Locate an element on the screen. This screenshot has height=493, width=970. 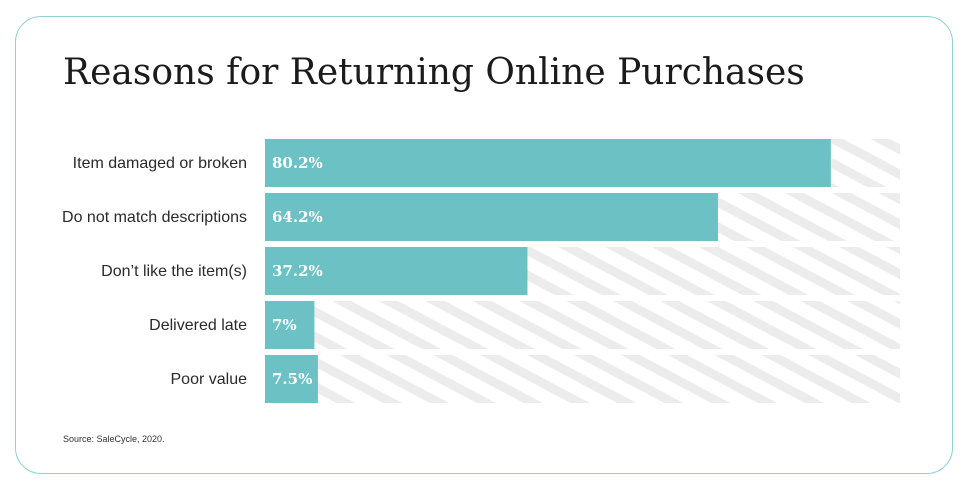
category-label: Do not match descriptions is located at coordinates (154, 217).